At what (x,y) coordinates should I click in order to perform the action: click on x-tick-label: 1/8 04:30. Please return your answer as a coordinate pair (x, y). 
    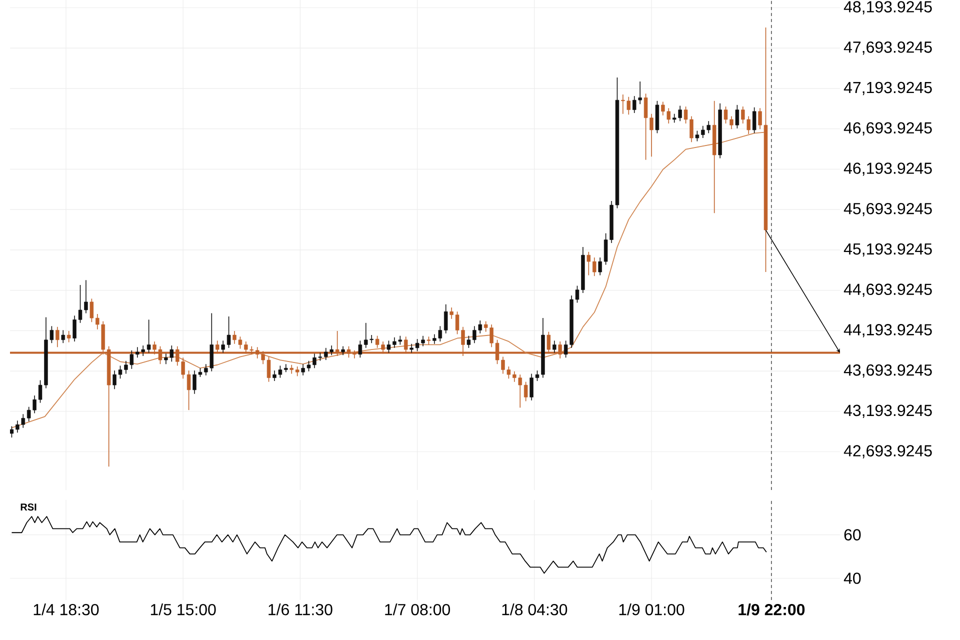
    Looking at the image, I should click on (535, 610).